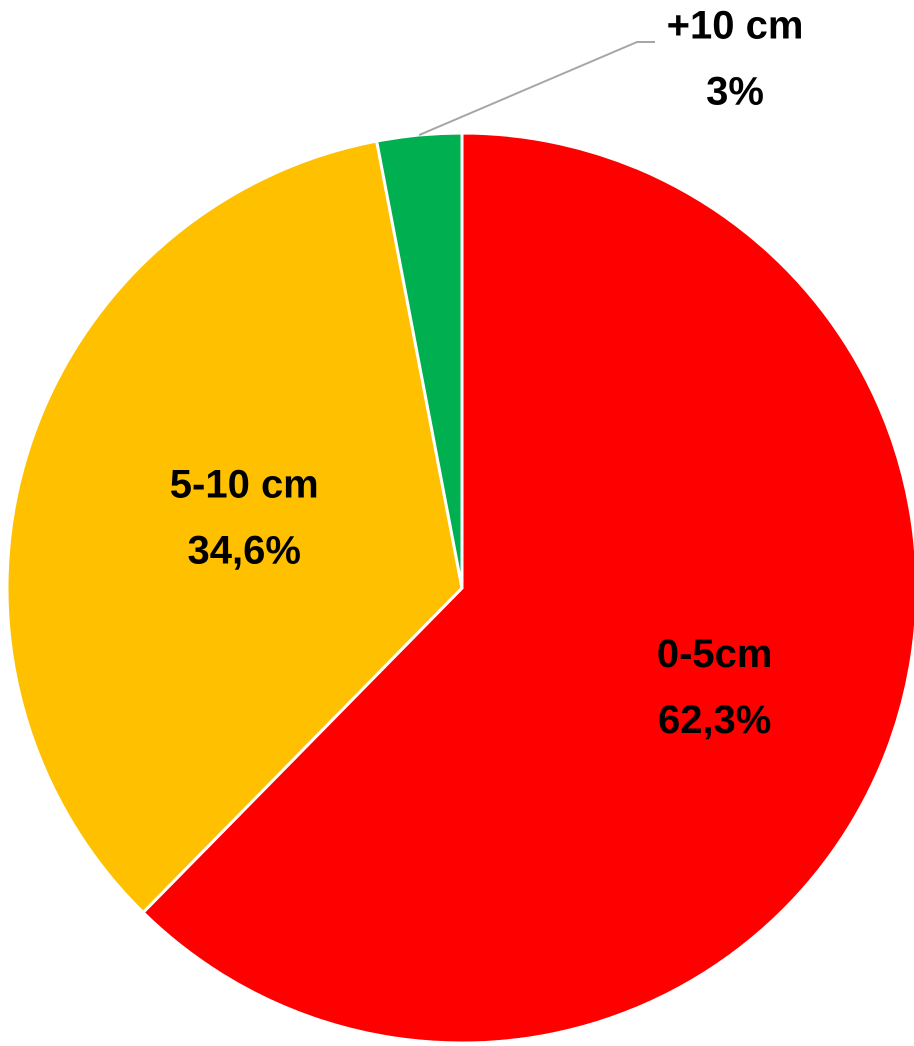 This screenshot has height=1046, width=914. What do you see at coordinates (735, 26) in the screenshot?
I see `slice-category-label: +10 cm` at bounding box center [735, 26].